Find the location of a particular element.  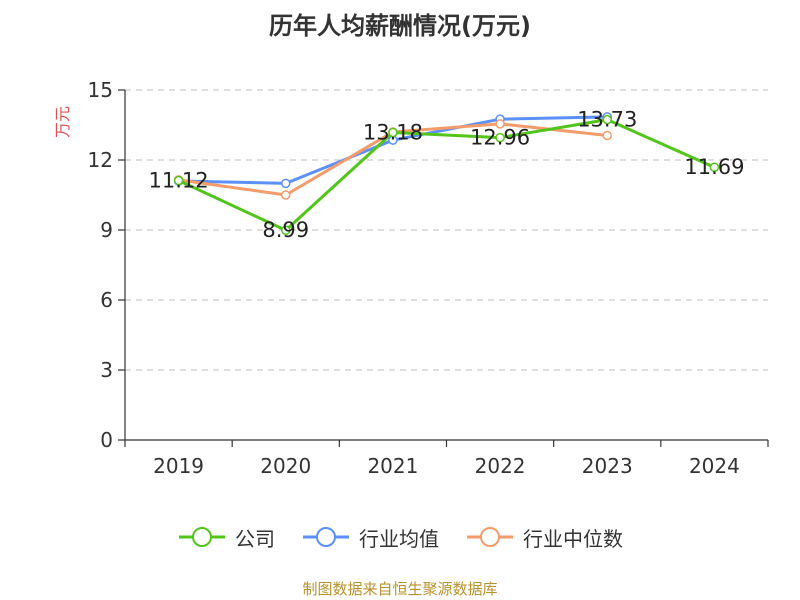

series-lines is located at coordinates (446, 173).